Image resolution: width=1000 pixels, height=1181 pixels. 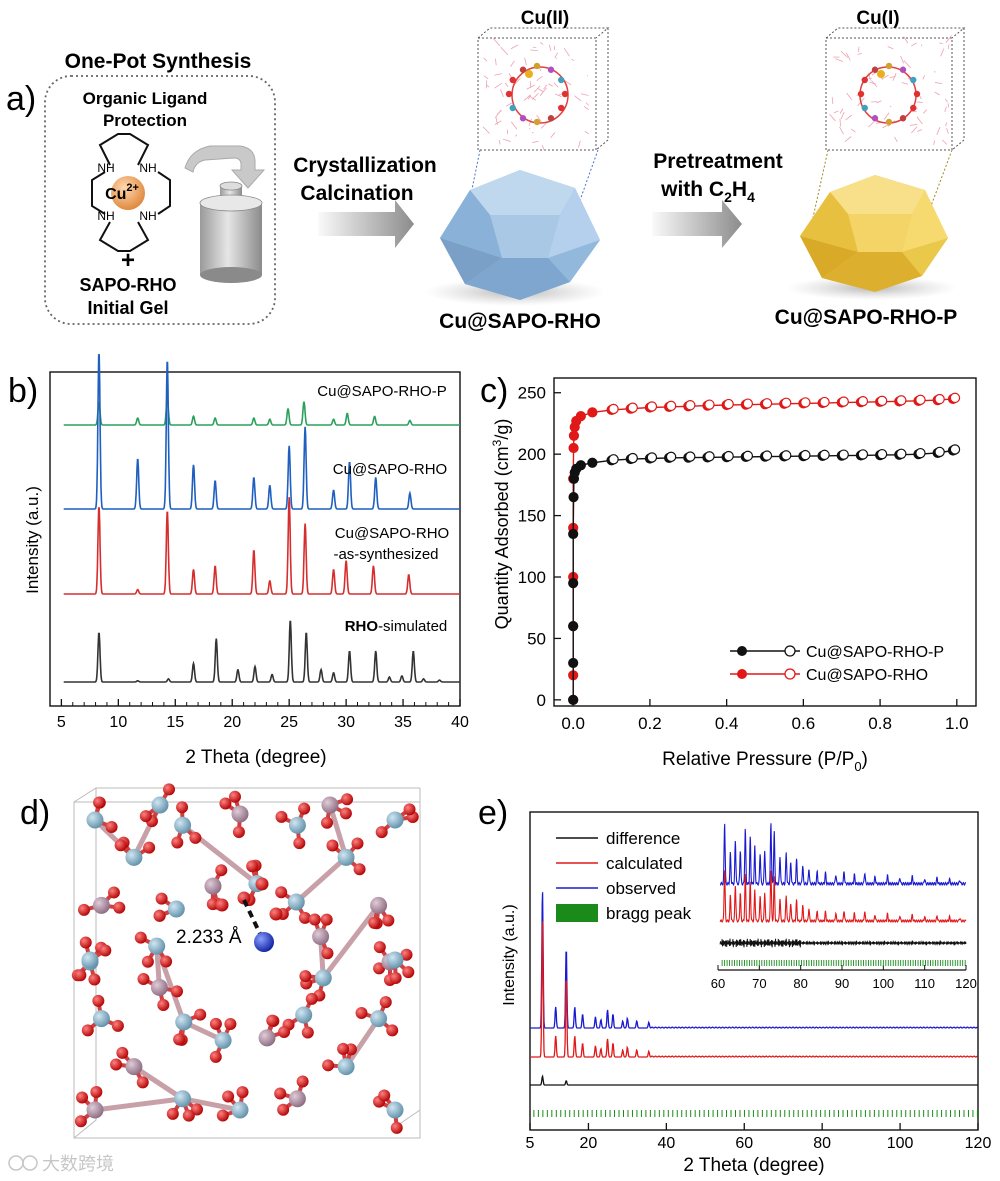 What do you see at coordinates (875, 652) in the screenshot?
I see `legend-rho-p: Cu@SAPO-RHO-P` at bounding box center [875, 652].